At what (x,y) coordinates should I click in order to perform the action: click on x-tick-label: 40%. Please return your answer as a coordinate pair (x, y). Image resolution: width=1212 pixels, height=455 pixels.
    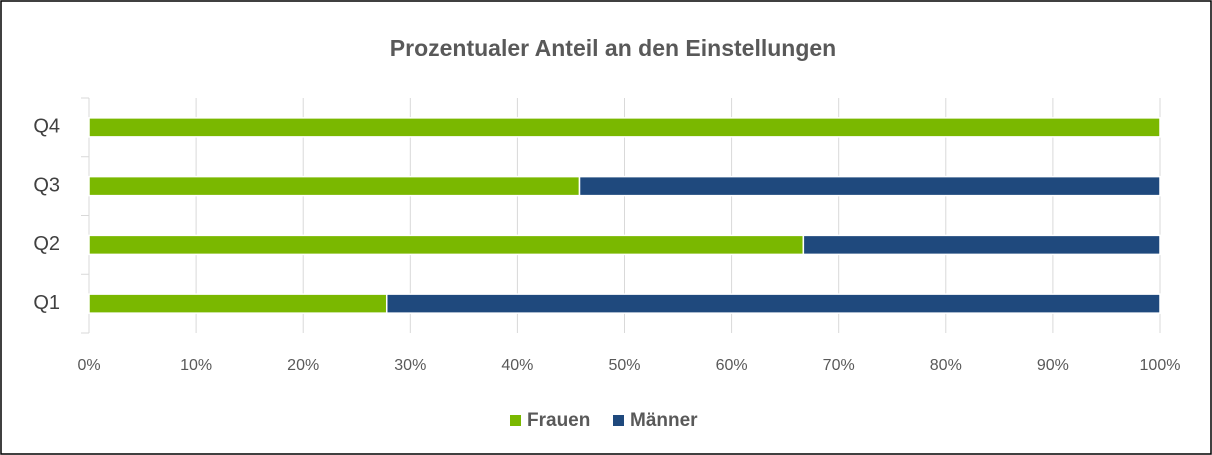
    Looking at the image, I should click on (517, 365).